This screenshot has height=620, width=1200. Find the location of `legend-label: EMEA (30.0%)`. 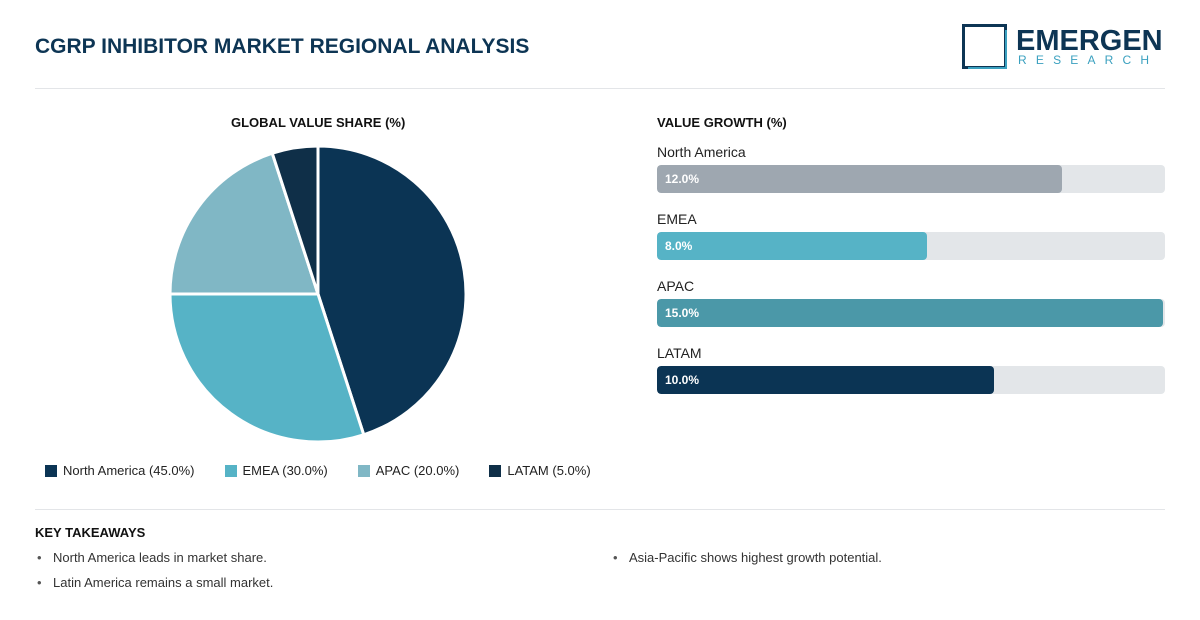

legend-label: EMEA (30.0%) is located at coordinates (285, 470).